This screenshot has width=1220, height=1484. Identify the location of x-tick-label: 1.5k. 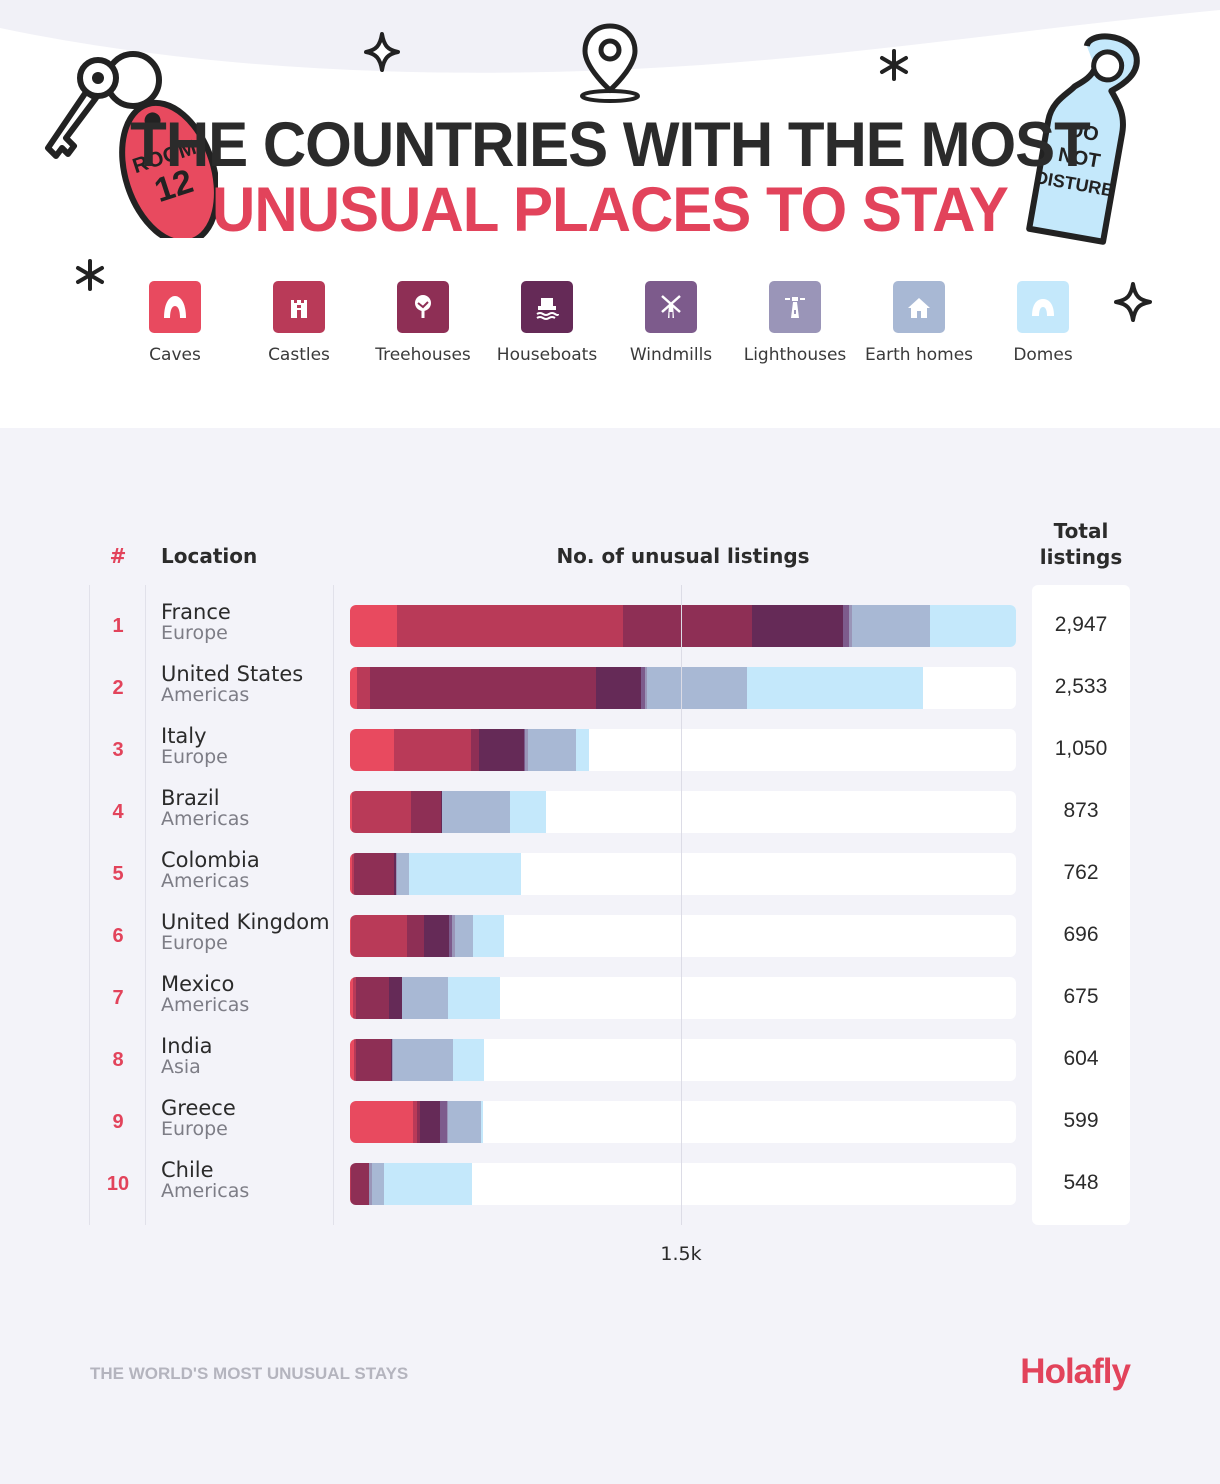
(681, 1254).